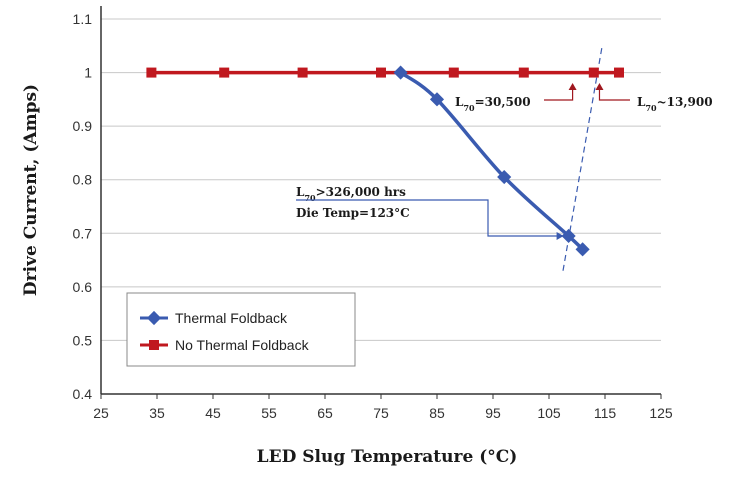 The height and width of the screenshot is (481, 741). Describe the element at coordinates (31, 190) in the screenshot. I see `y-axis-title: Drive Current, (Amps)` at that location.